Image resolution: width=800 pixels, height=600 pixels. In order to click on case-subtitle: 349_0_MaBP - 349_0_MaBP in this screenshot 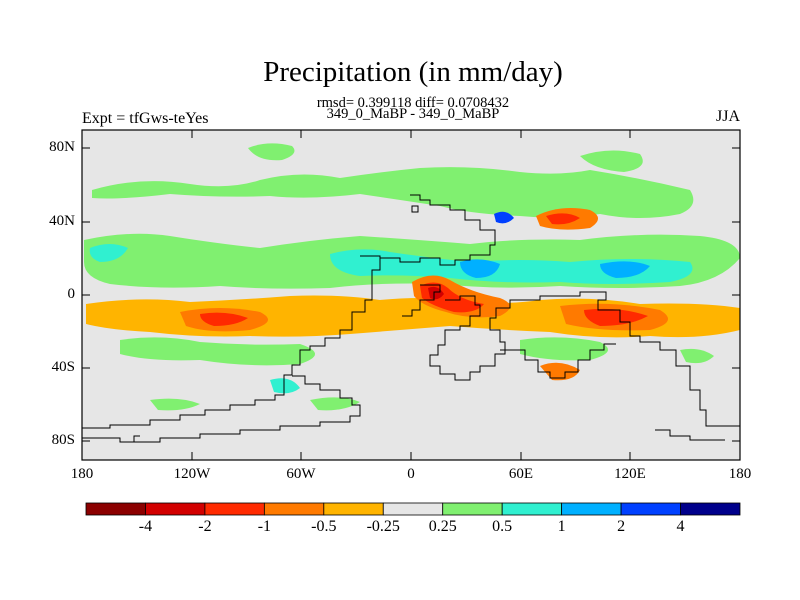, I will do `click(413, 114)`.